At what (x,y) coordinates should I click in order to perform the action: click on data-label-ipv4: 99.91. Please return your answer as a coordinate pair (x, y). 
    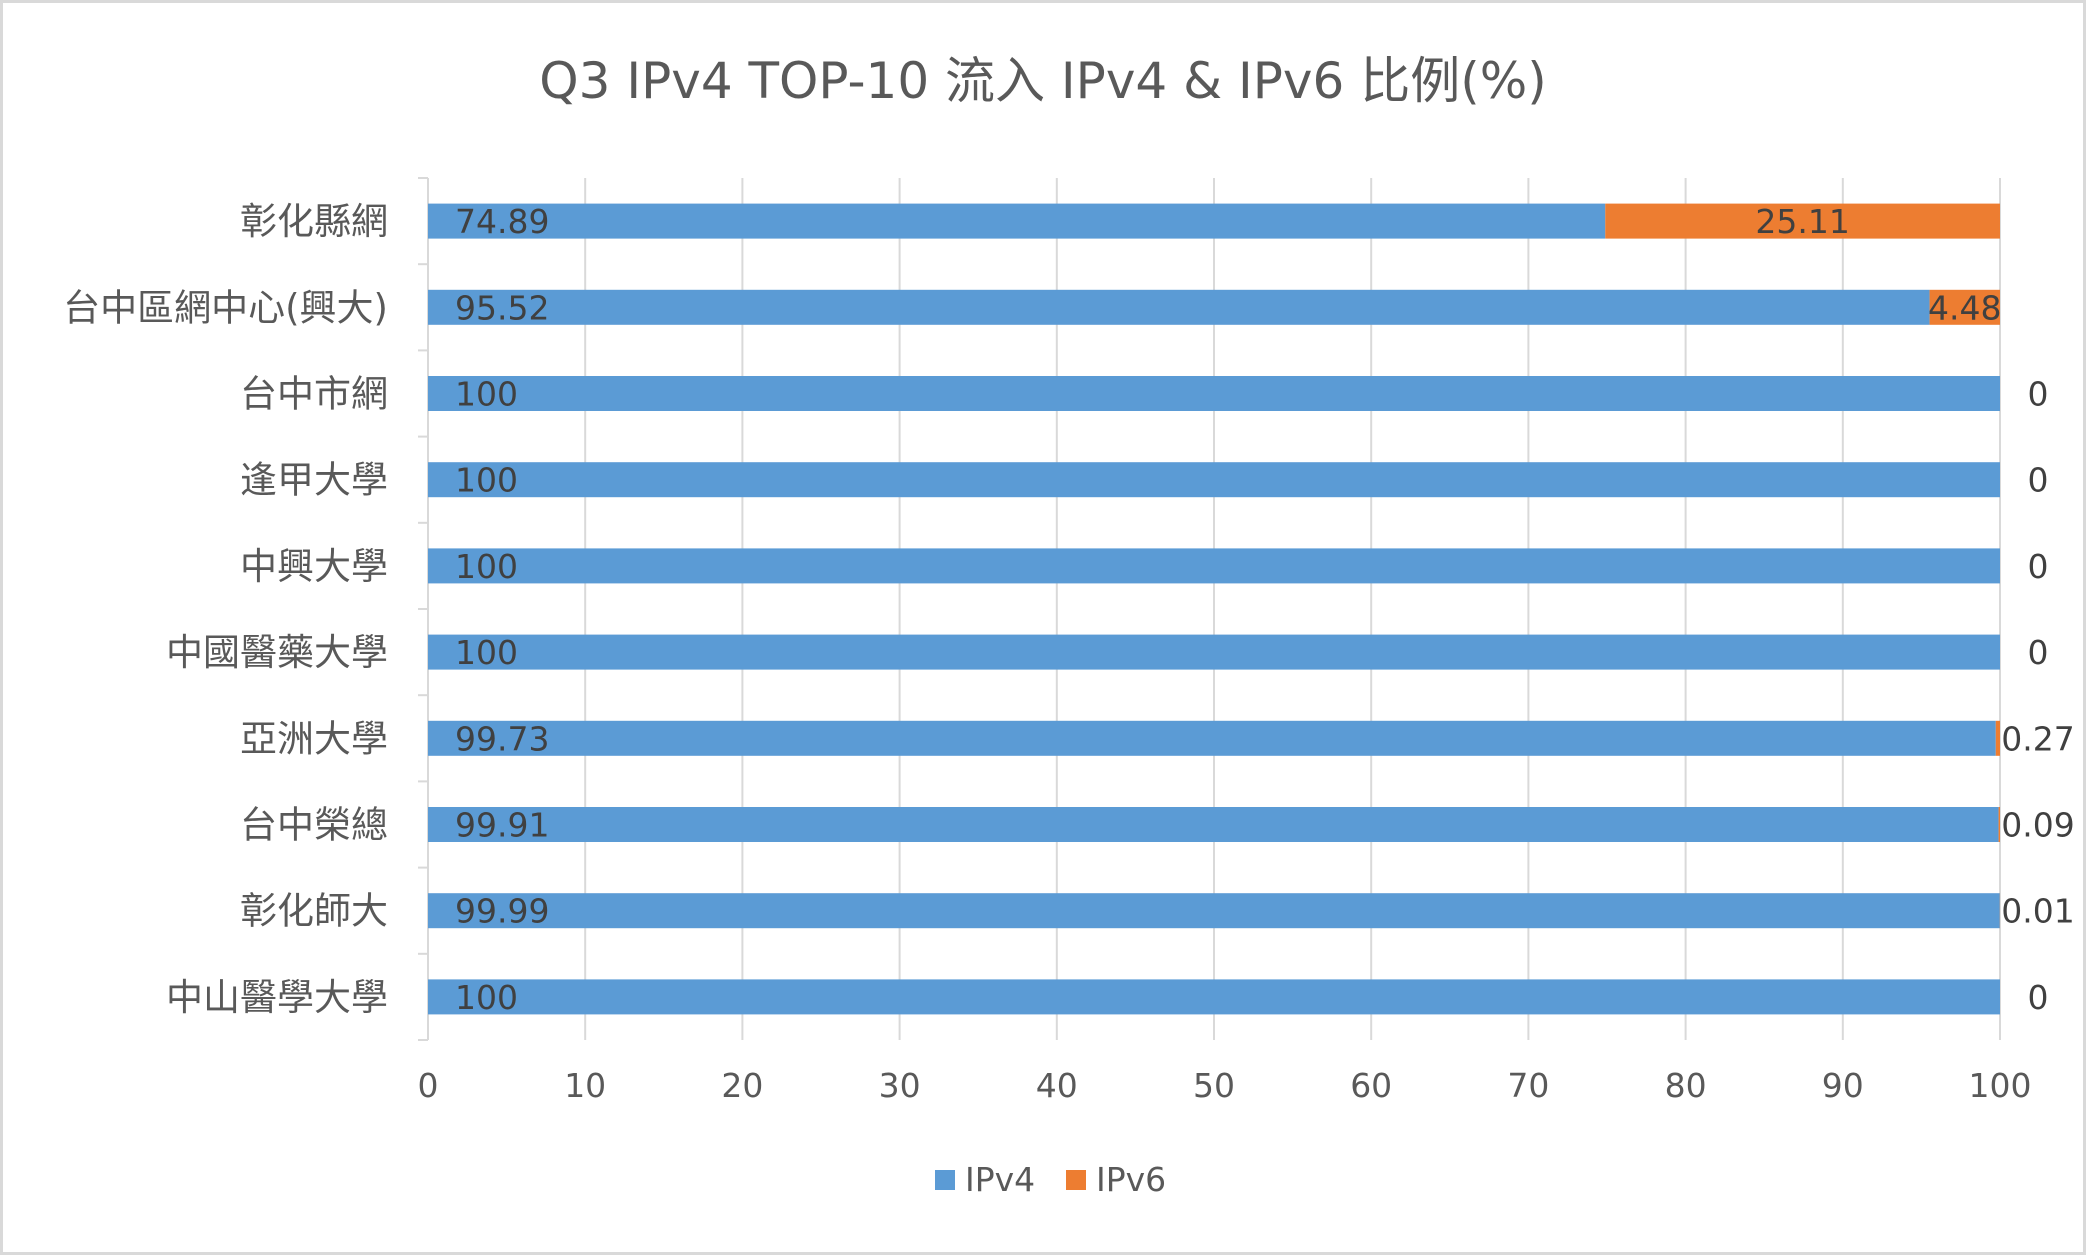
    Looking at the image, I should click on (502, 825).